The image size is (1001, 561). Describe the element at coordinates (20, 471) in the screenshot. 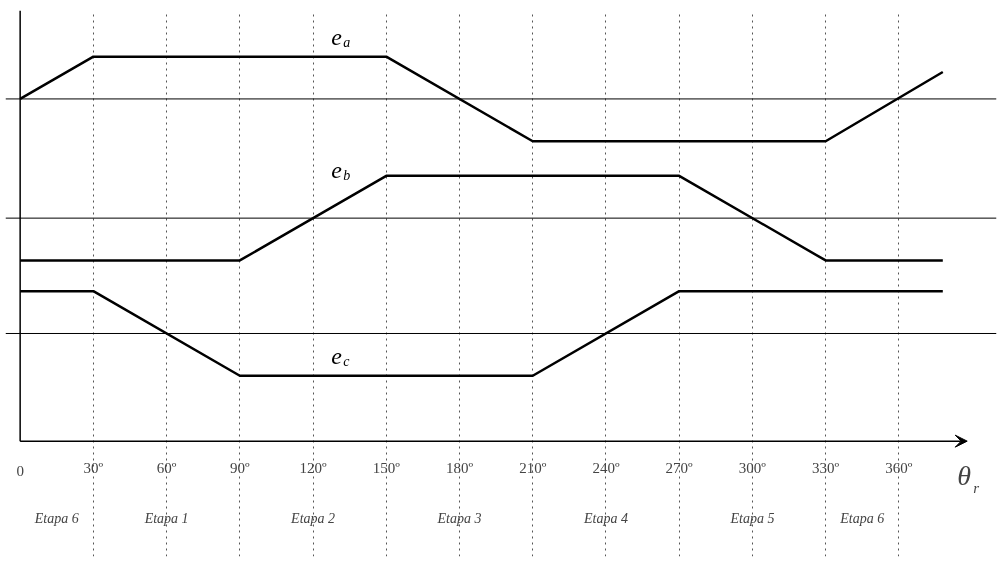

I see `x-tick-label: 0` at that location.